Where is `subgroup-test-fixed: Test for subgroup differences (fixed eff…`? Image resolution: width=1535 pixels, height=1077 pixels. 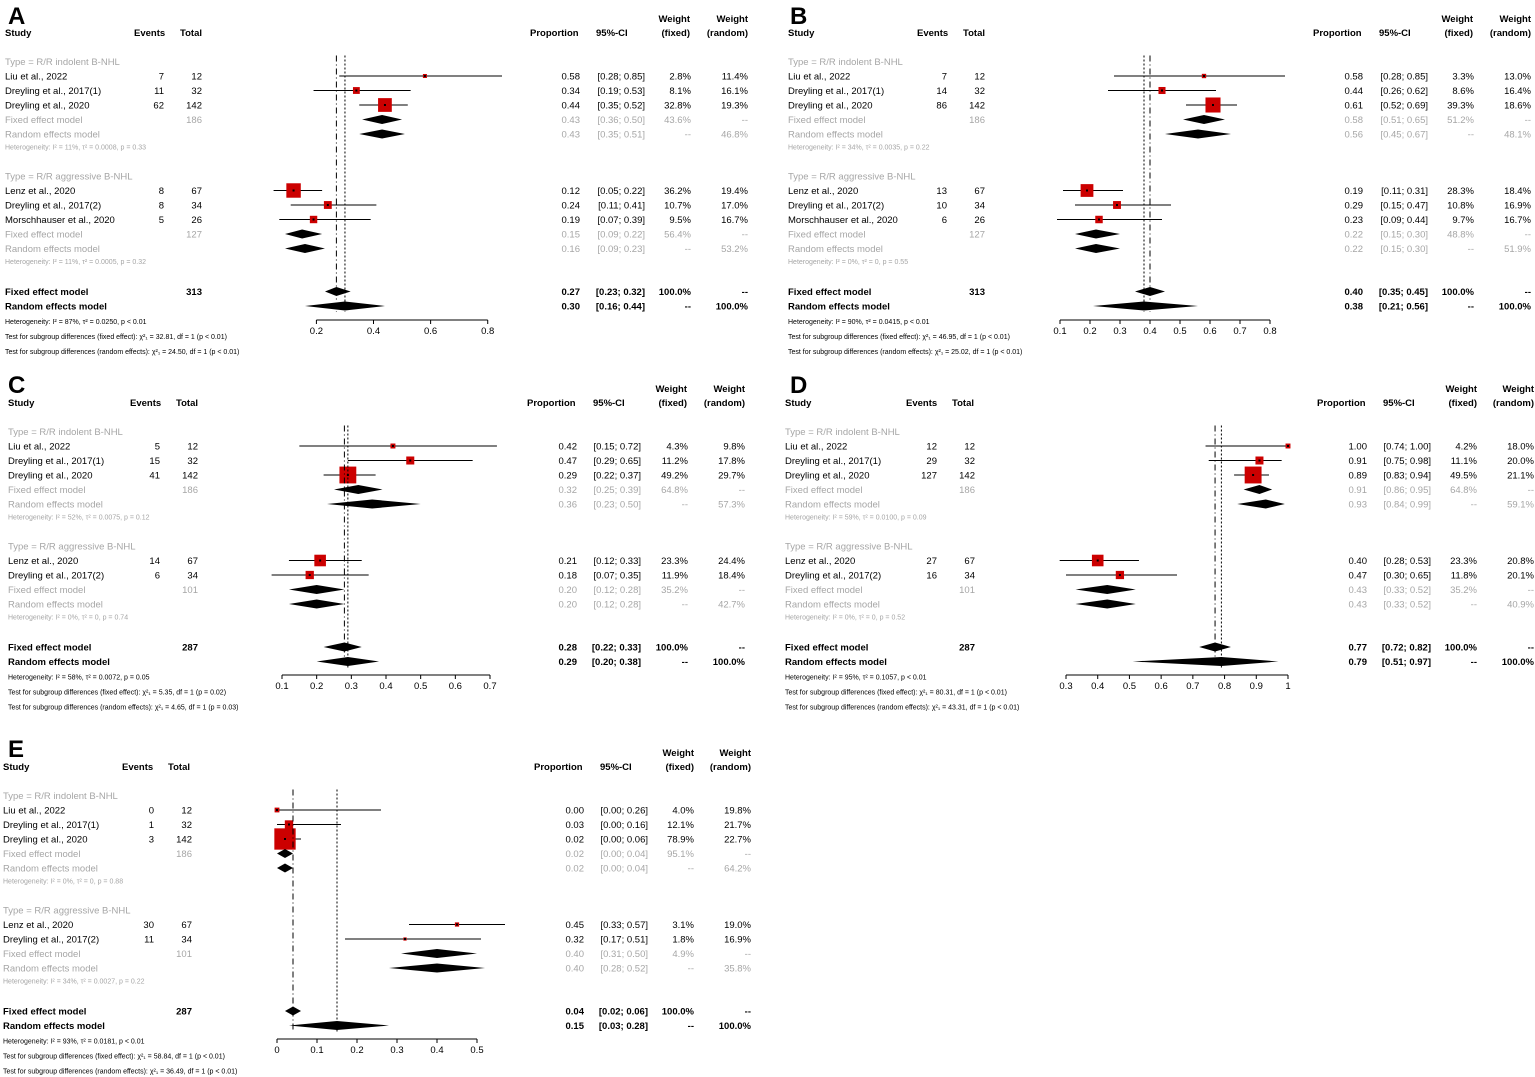 subgroup-test-fixed: Test for subgroup differences (fixed eff… is located at coordinates (896, 693).